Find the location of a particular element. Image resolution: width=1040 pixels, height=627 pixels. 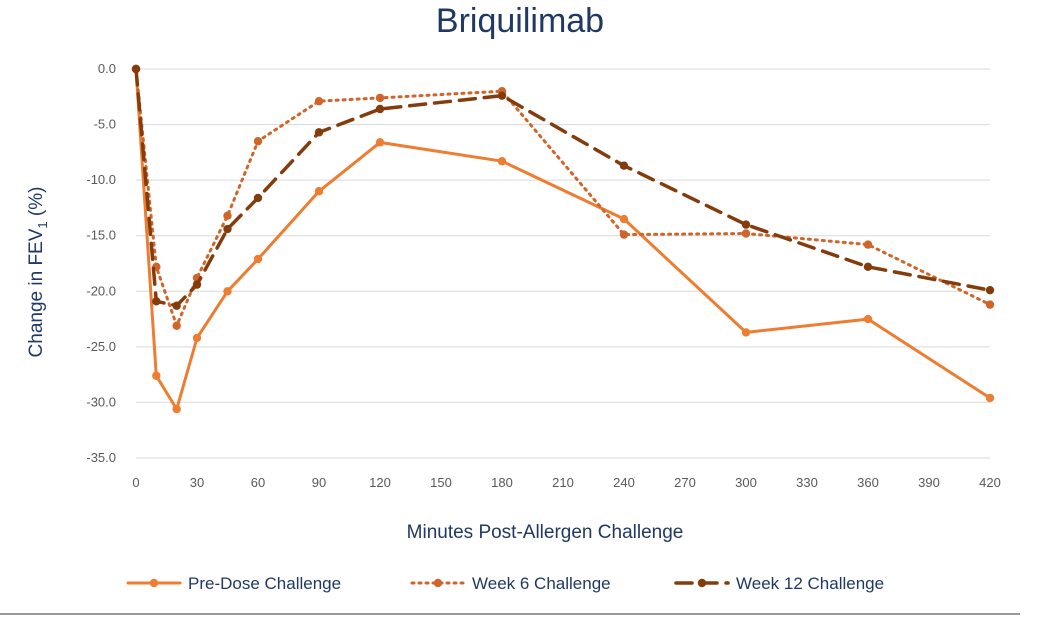

x-tick-label: 360 is located at coordinates (868, 482).